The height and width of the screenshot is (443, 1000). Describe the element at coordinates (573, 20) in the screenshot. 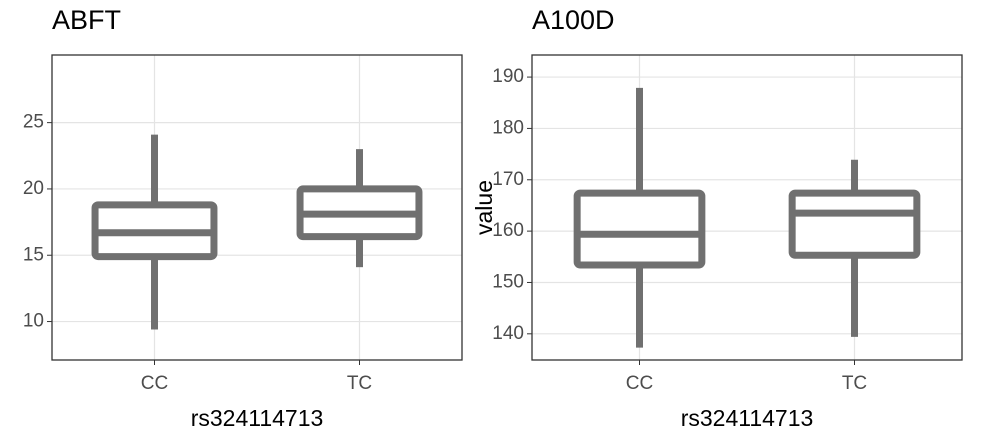

I see `chart-title: A100D` at that location.